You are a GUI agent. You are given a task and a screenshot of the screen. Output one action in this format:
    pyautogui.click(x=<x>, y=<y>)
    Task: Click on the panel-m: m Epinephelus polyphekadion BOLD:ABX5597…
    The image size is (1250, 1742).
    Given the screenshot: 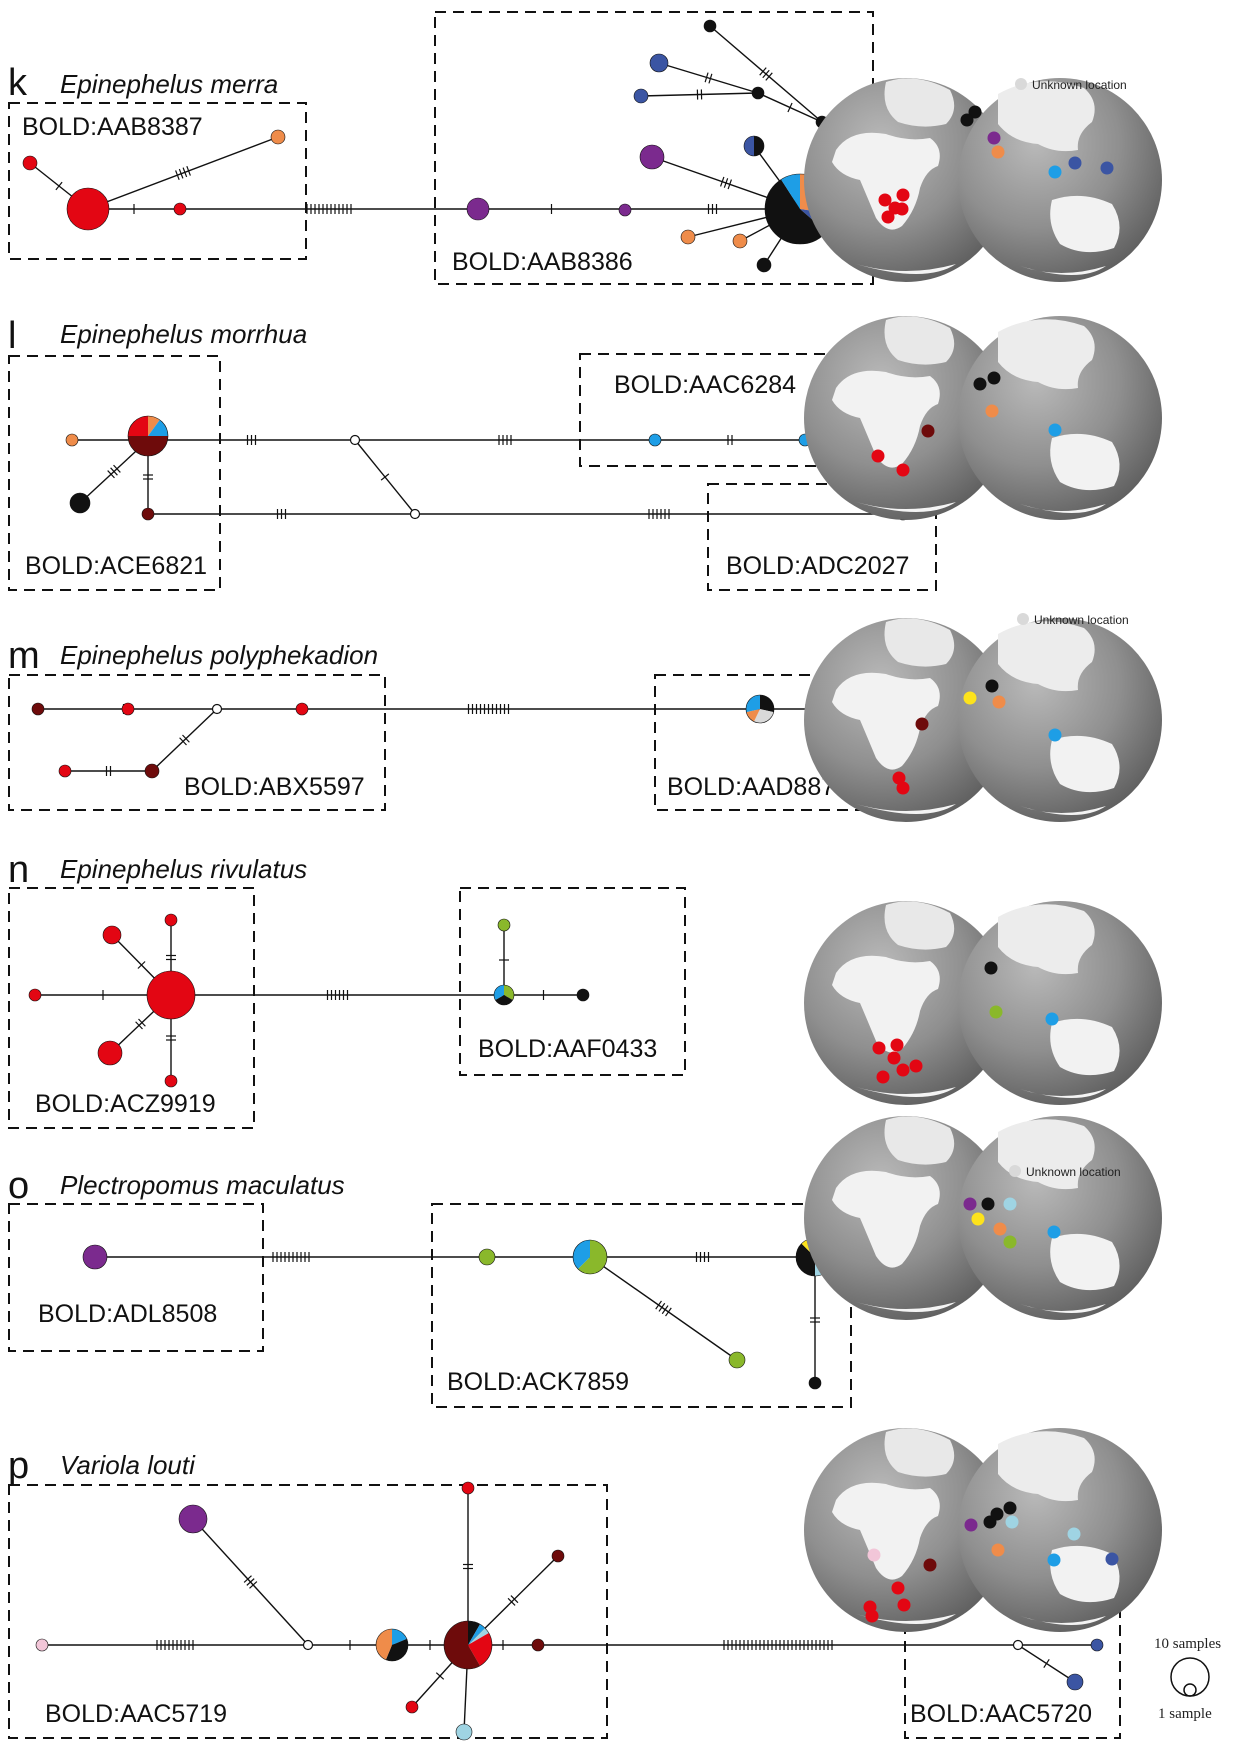 What is the action you would take?
    pyautogui.click(x=585, y=720)
    